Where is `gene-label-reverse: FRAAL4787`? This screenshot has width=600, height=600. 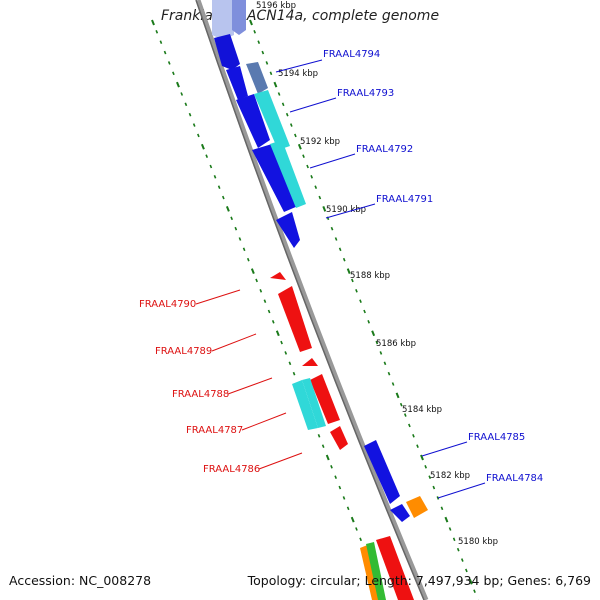 gene-label-reverse: FRAAL4787 is located at coordinates (214, 430).